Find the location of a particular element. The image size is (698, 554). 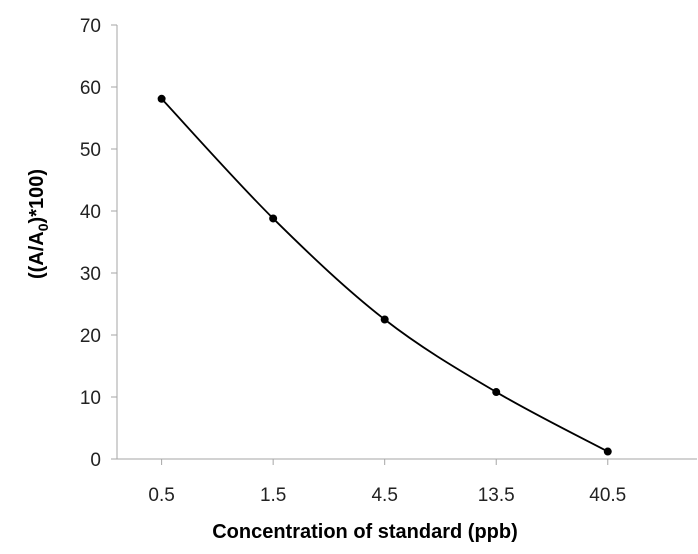

x-tick-label: 4.5 is located at coordinates (384, 495).